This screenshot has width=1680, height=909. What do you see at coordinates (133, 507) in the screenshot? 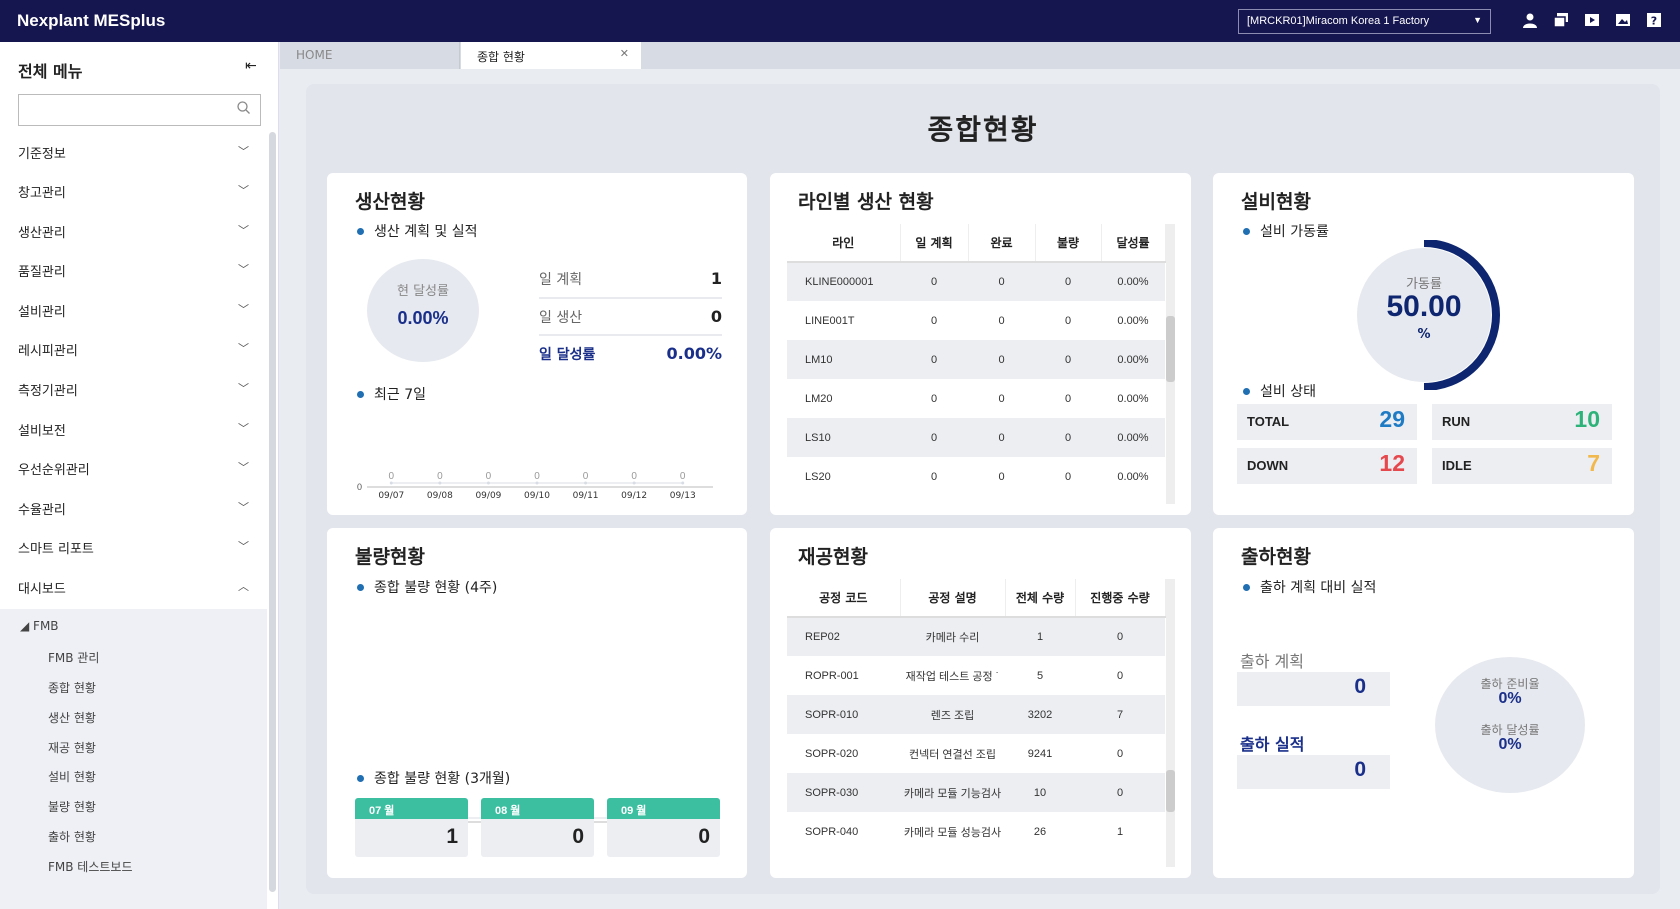
I see `sidebar-item-yield: 수율관리 ﹀` at bounding box center [133, 507].